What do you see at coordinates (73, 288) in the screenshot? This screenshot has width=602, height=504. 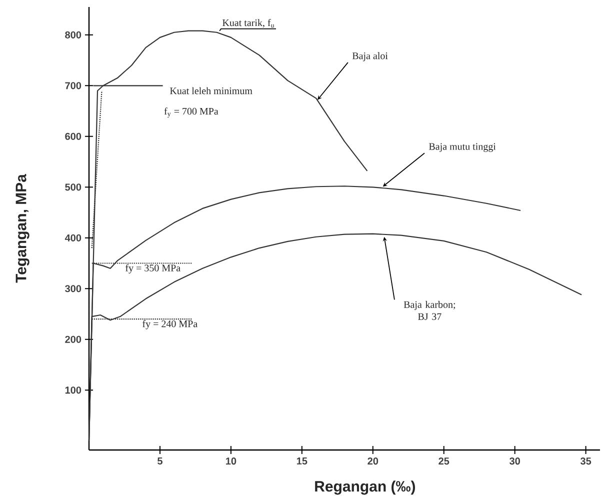 I see `y-tick-label: 300` at bounding box center [73, 288].